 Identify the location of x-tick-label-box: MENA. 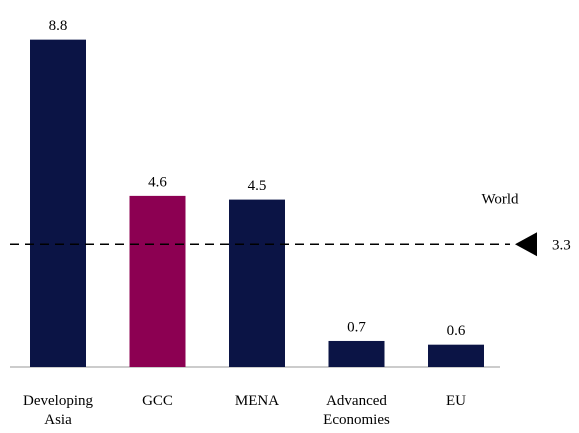
(257, 401).